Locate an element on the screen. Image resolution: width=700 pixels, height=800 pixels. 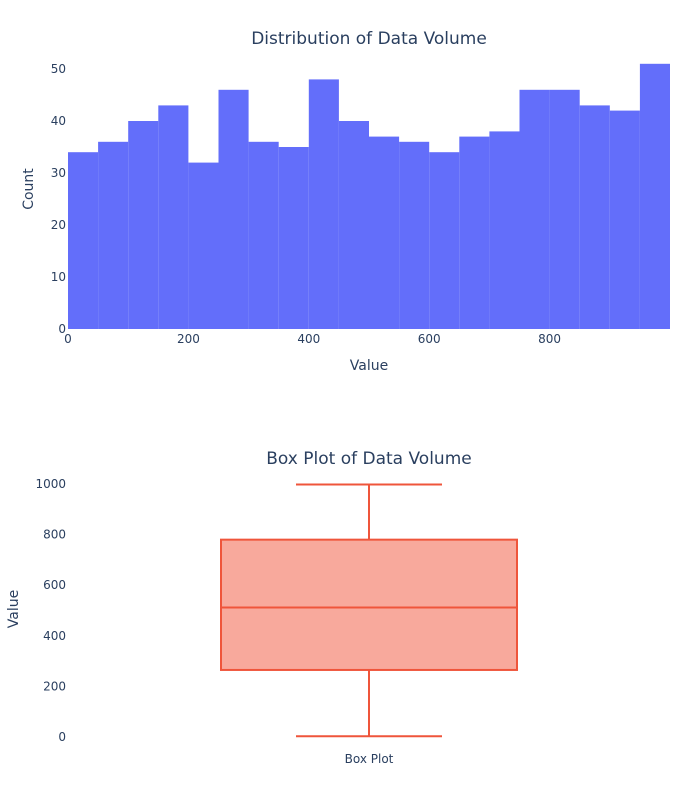
histogram-y-tick-label: 20 is located at coordinates (58, 225).